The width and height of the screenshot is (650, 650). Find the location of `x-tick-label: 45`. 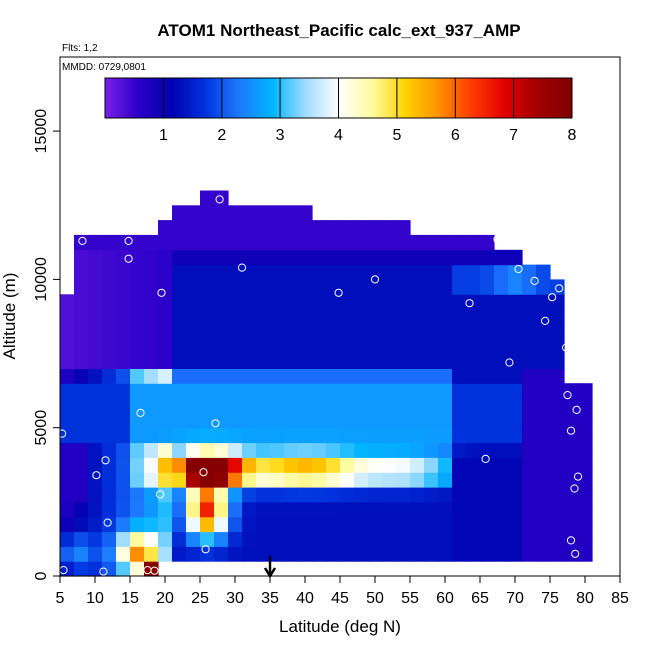

x-tick-label: 45 is located at coordinates (340, 598).